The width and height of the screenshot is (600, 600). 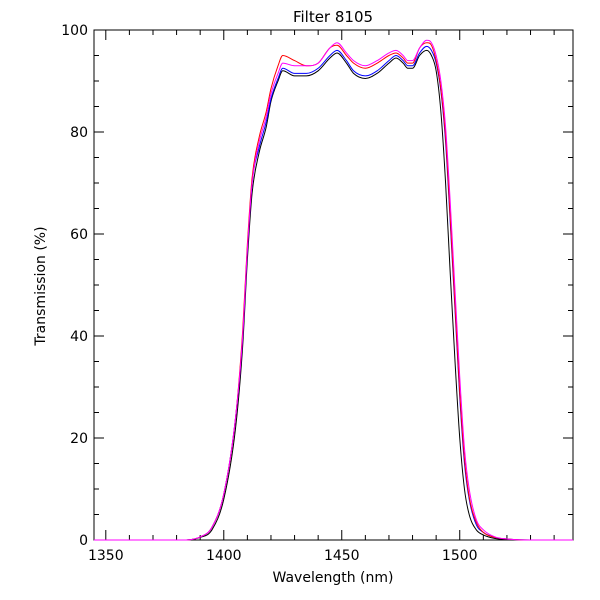 I want to click on x-axis-label: Wavelength (nm), so click(x=333, y=578).